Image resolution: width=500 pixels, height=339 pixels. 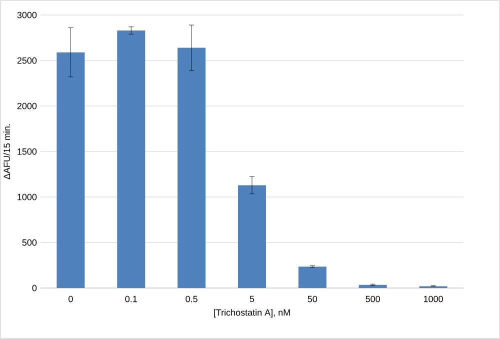 I want to click on y-tick-label: 500, so click(x=29, y=242).